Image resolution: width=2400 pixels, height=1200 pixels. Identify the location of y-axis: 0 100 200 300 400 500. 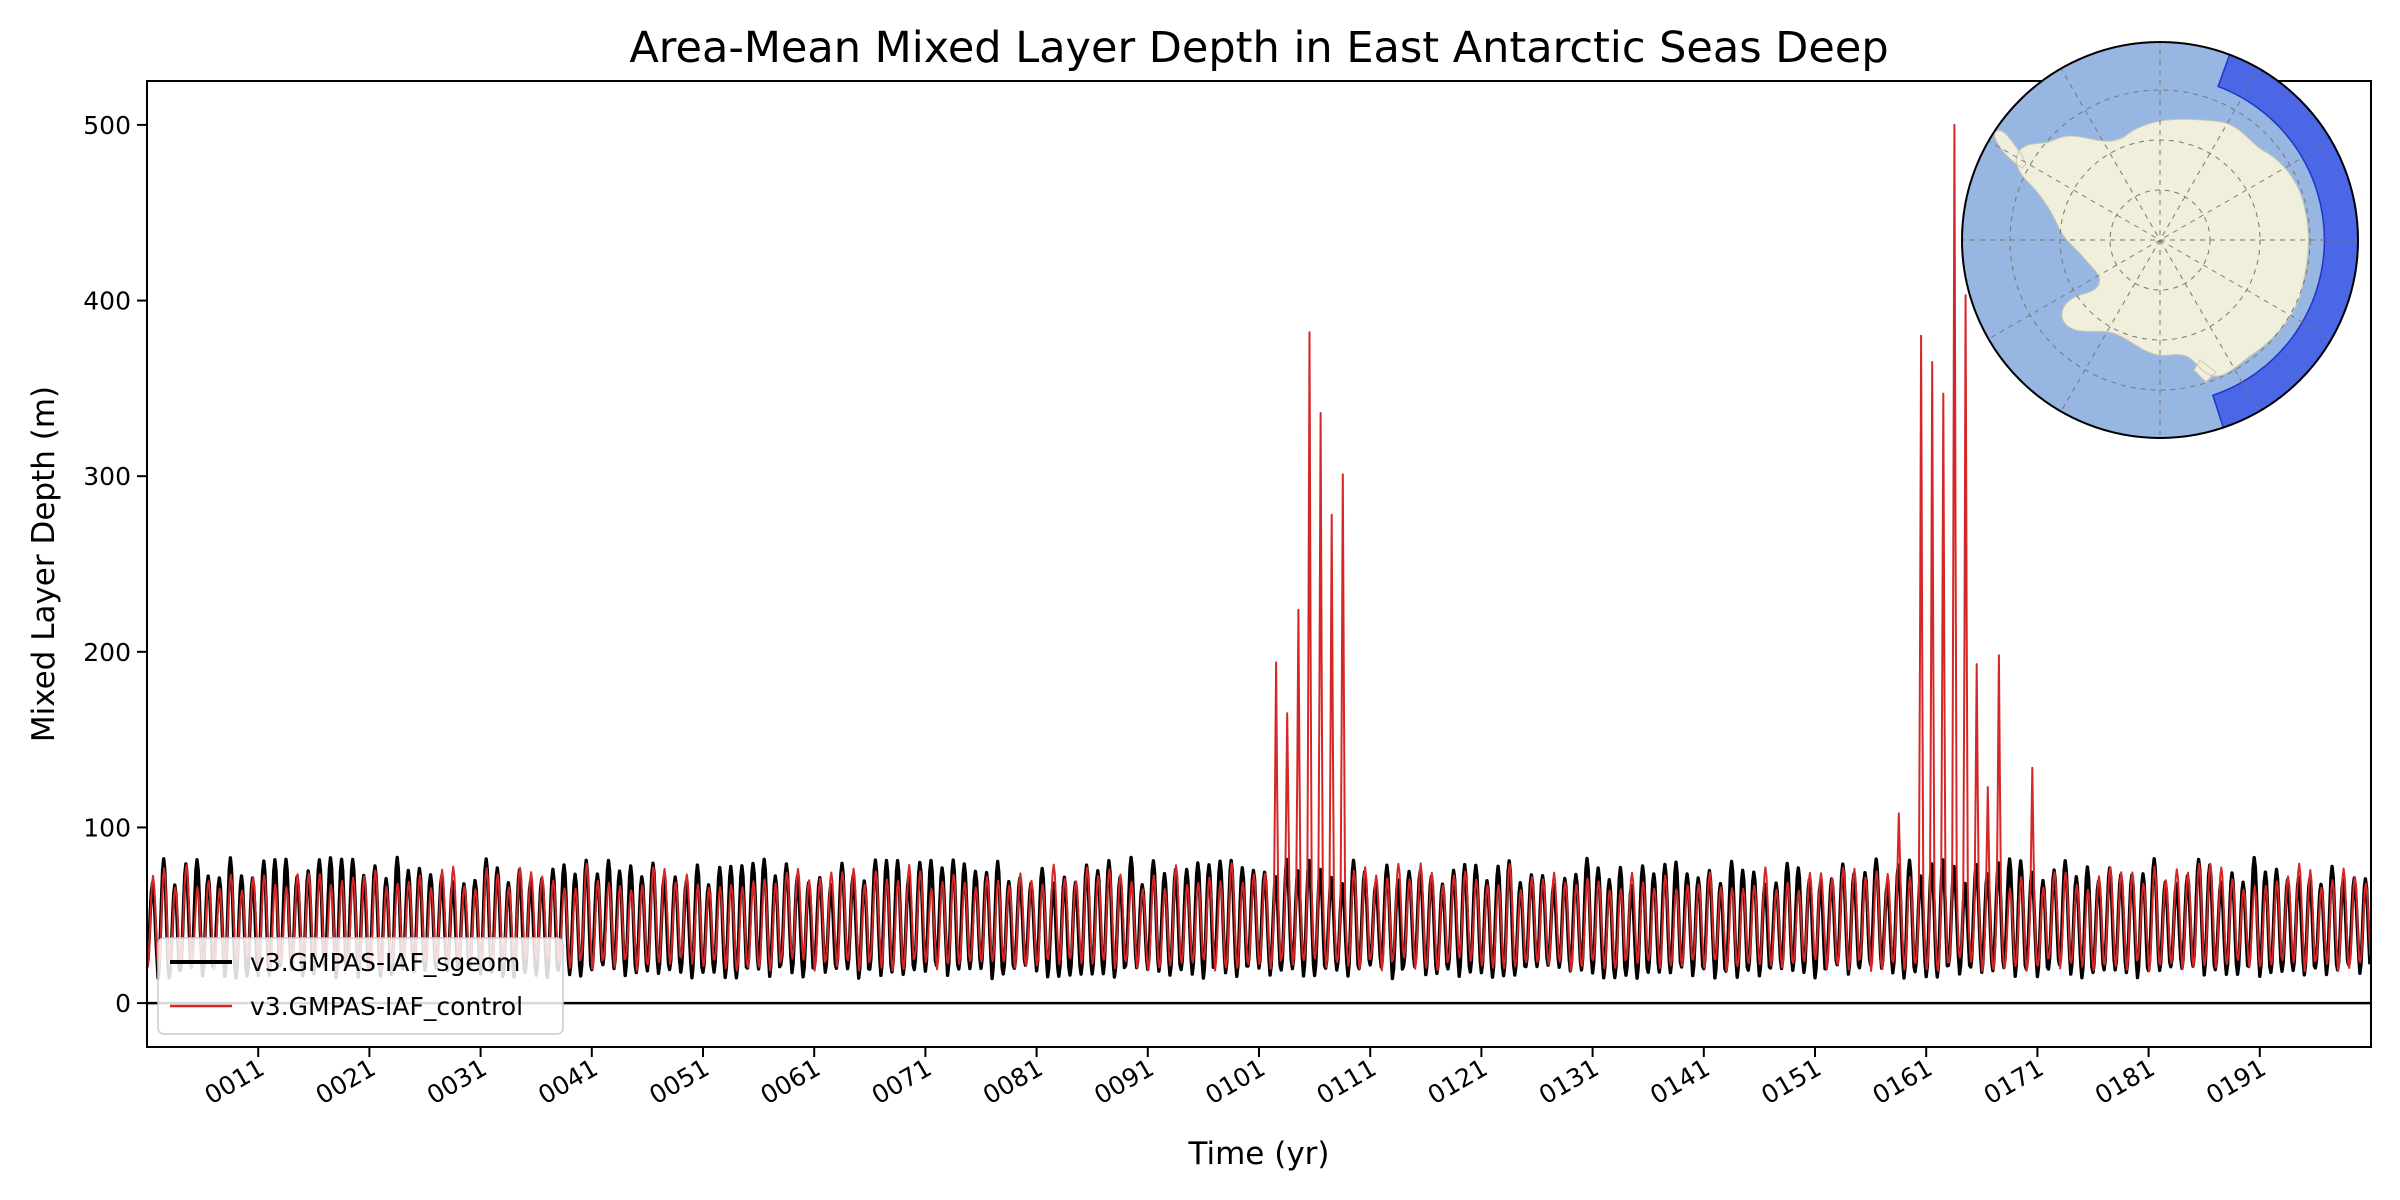
(115, 564).